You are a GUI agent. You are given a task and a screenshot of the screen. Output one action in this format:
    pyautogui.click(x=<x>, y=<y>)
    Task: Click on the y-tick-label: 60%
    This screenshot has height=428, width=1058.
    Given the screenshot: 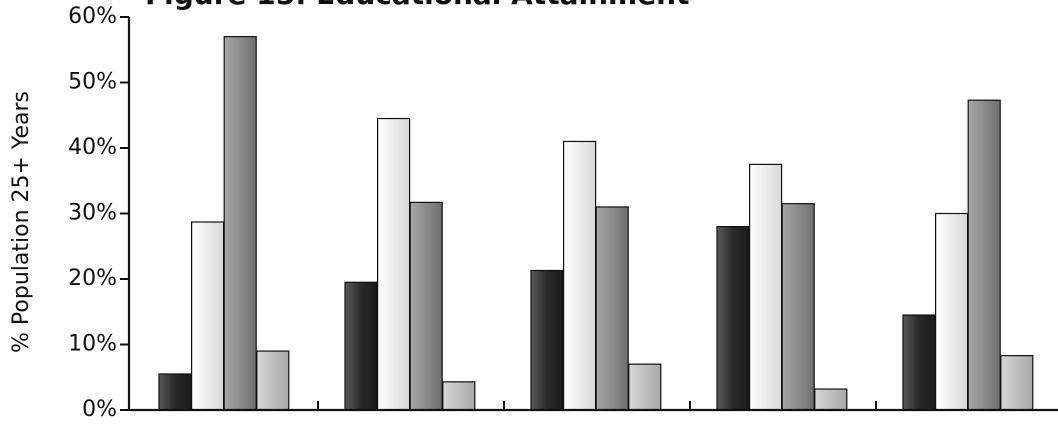 What is the action you would take?
    pyautogui.click(x=92, y=16)
    